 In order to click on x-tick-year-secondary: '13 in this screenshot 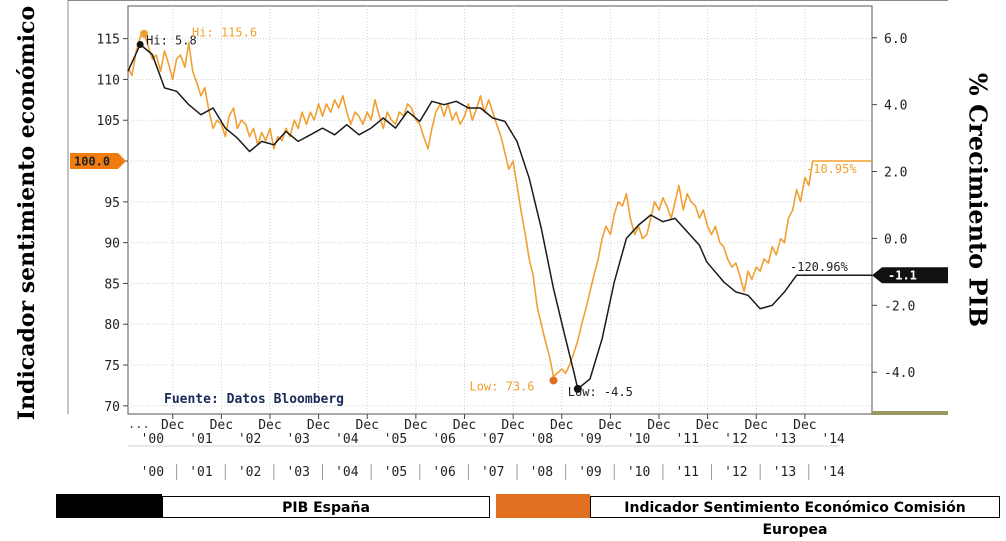, I will do `click(784, 472)`.